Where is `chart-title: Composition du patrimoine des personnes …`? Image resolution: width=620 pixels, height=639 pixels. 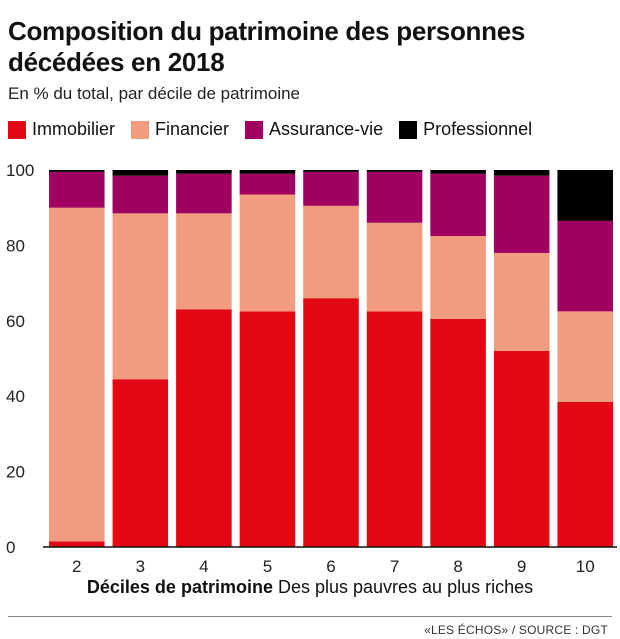 chart-title: Composition du patrimoine des personnes … is located at coordinates (267, 46).